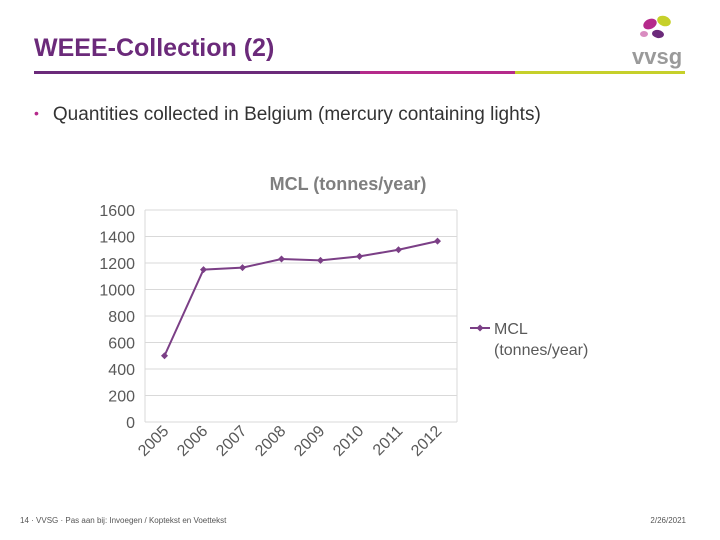 Image resolution: width=720 pixels, height=540 pixels. Describe the element at coordinates (242, 268) in the screenshot. I see `data-point-2007` at that location.